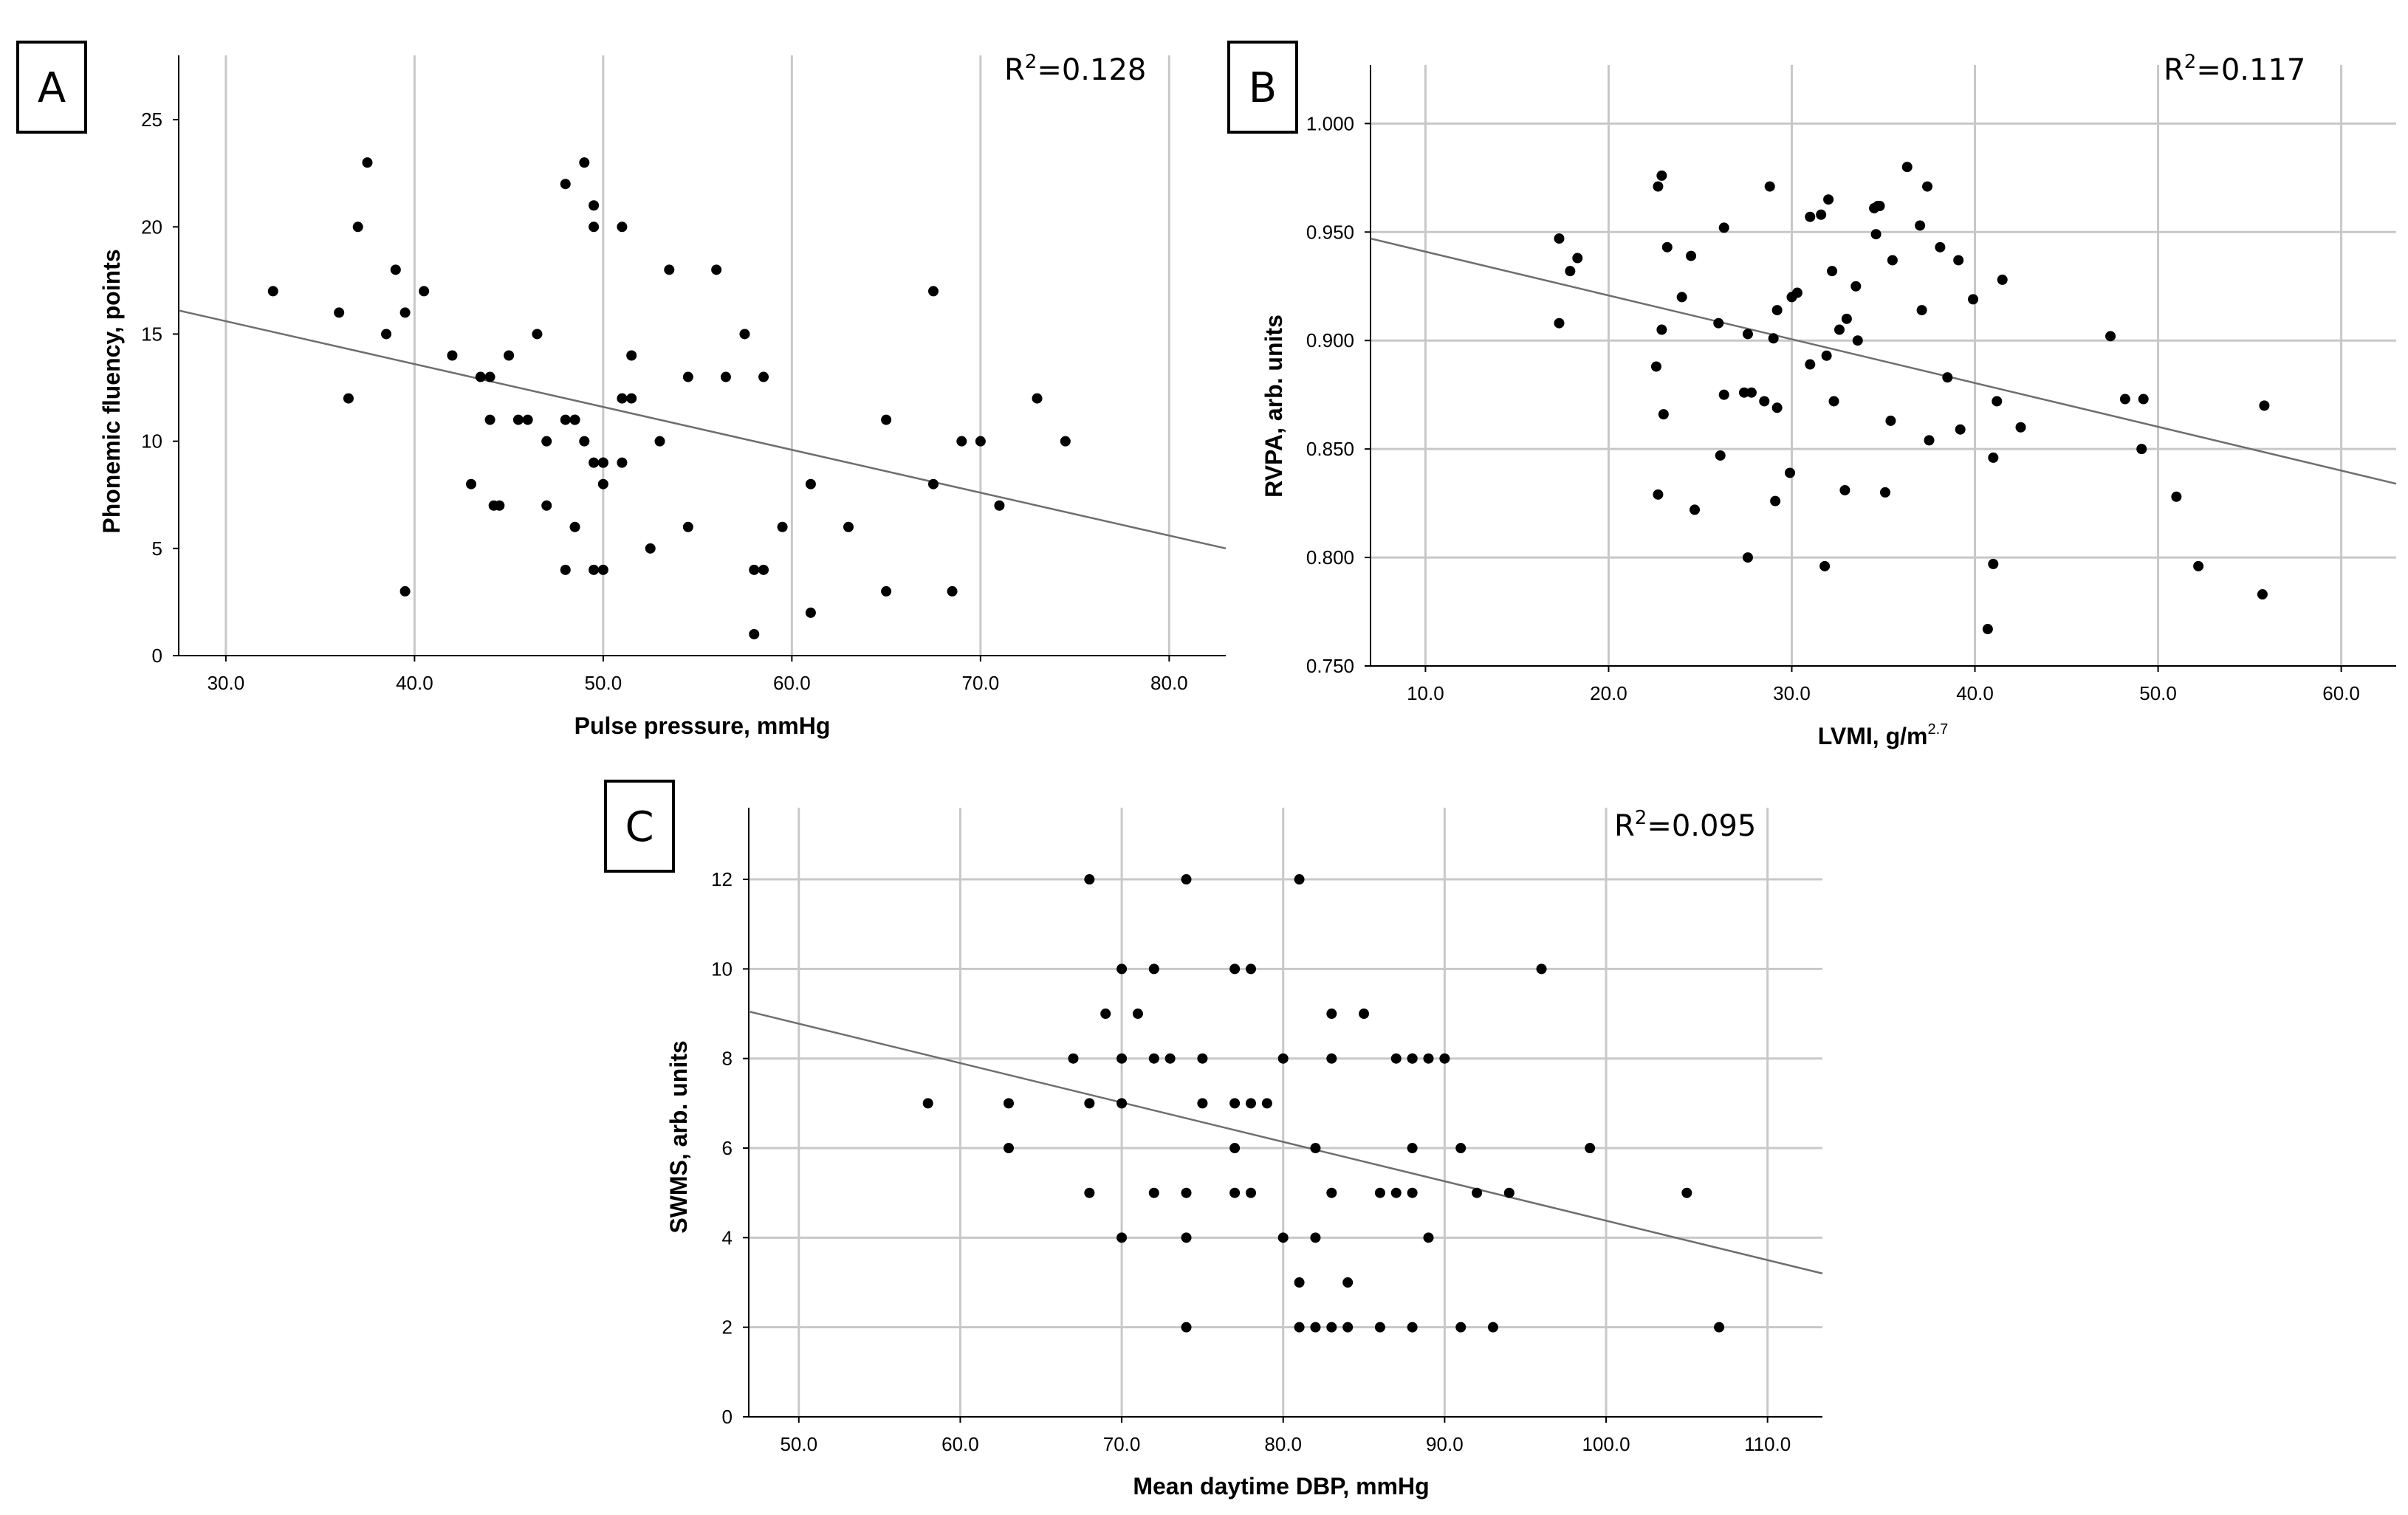 The width and height of the screenshot is (2408, 1515). I want to click on panel-a-x-tick-label: 70.0, so click(981, 683).